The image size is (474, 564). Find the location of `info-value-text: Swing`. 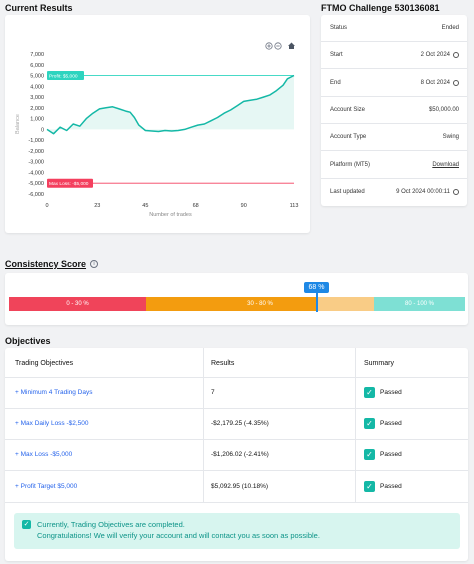

info-value-text: Swing is located at coordinates (450, 137).